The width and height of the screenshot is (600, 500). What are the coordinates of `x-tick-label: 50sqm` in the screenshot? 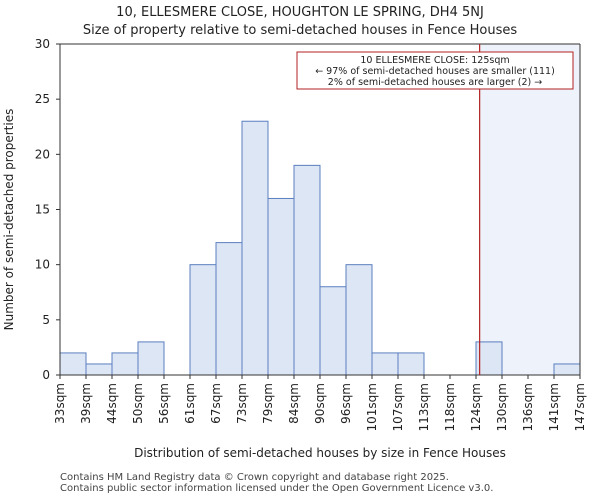 It's located at (138, 403).